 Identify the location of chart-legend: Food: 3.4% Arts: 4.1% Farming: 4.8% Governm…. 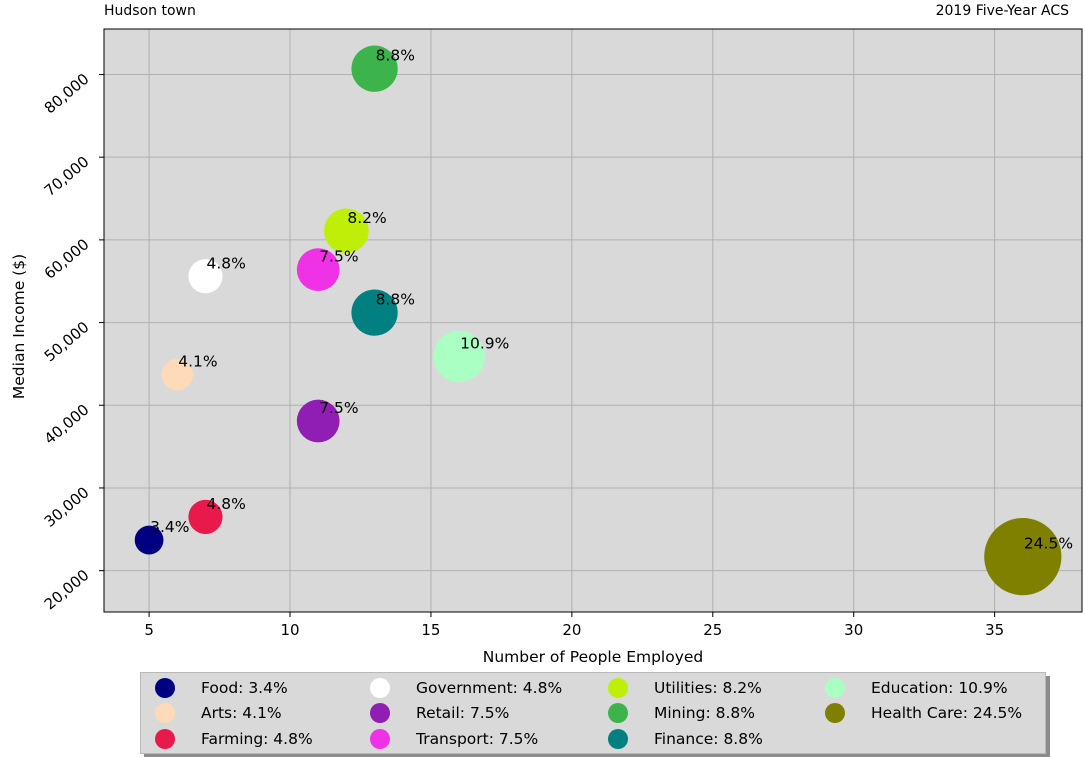
(593, 713).